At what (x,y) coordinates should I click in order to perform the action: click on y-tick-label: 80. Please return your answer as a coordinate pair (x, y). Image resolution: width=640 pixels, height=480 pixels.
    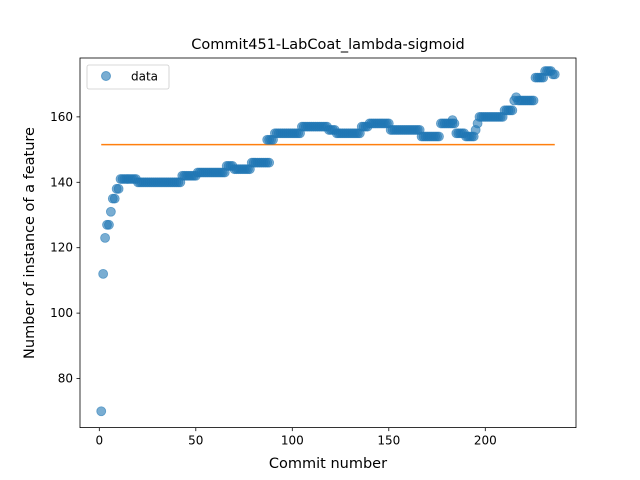
    Looking at the image, I should click on (65, 379).